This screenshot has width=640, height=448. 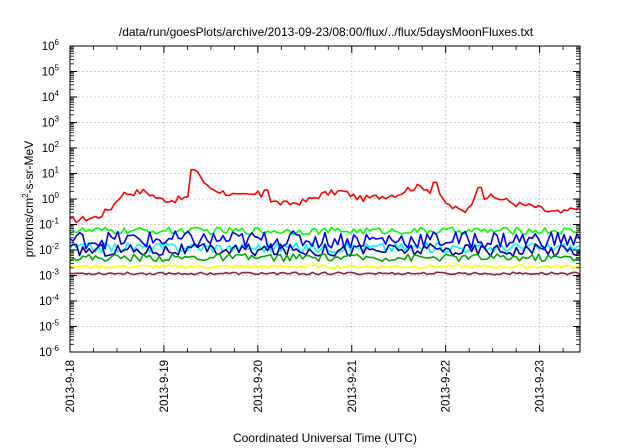 What do you see at coordinates (49, 224) in the screenshot?
I see `y-tick-label: 10⁻¹` at bounding box center [49, 224].